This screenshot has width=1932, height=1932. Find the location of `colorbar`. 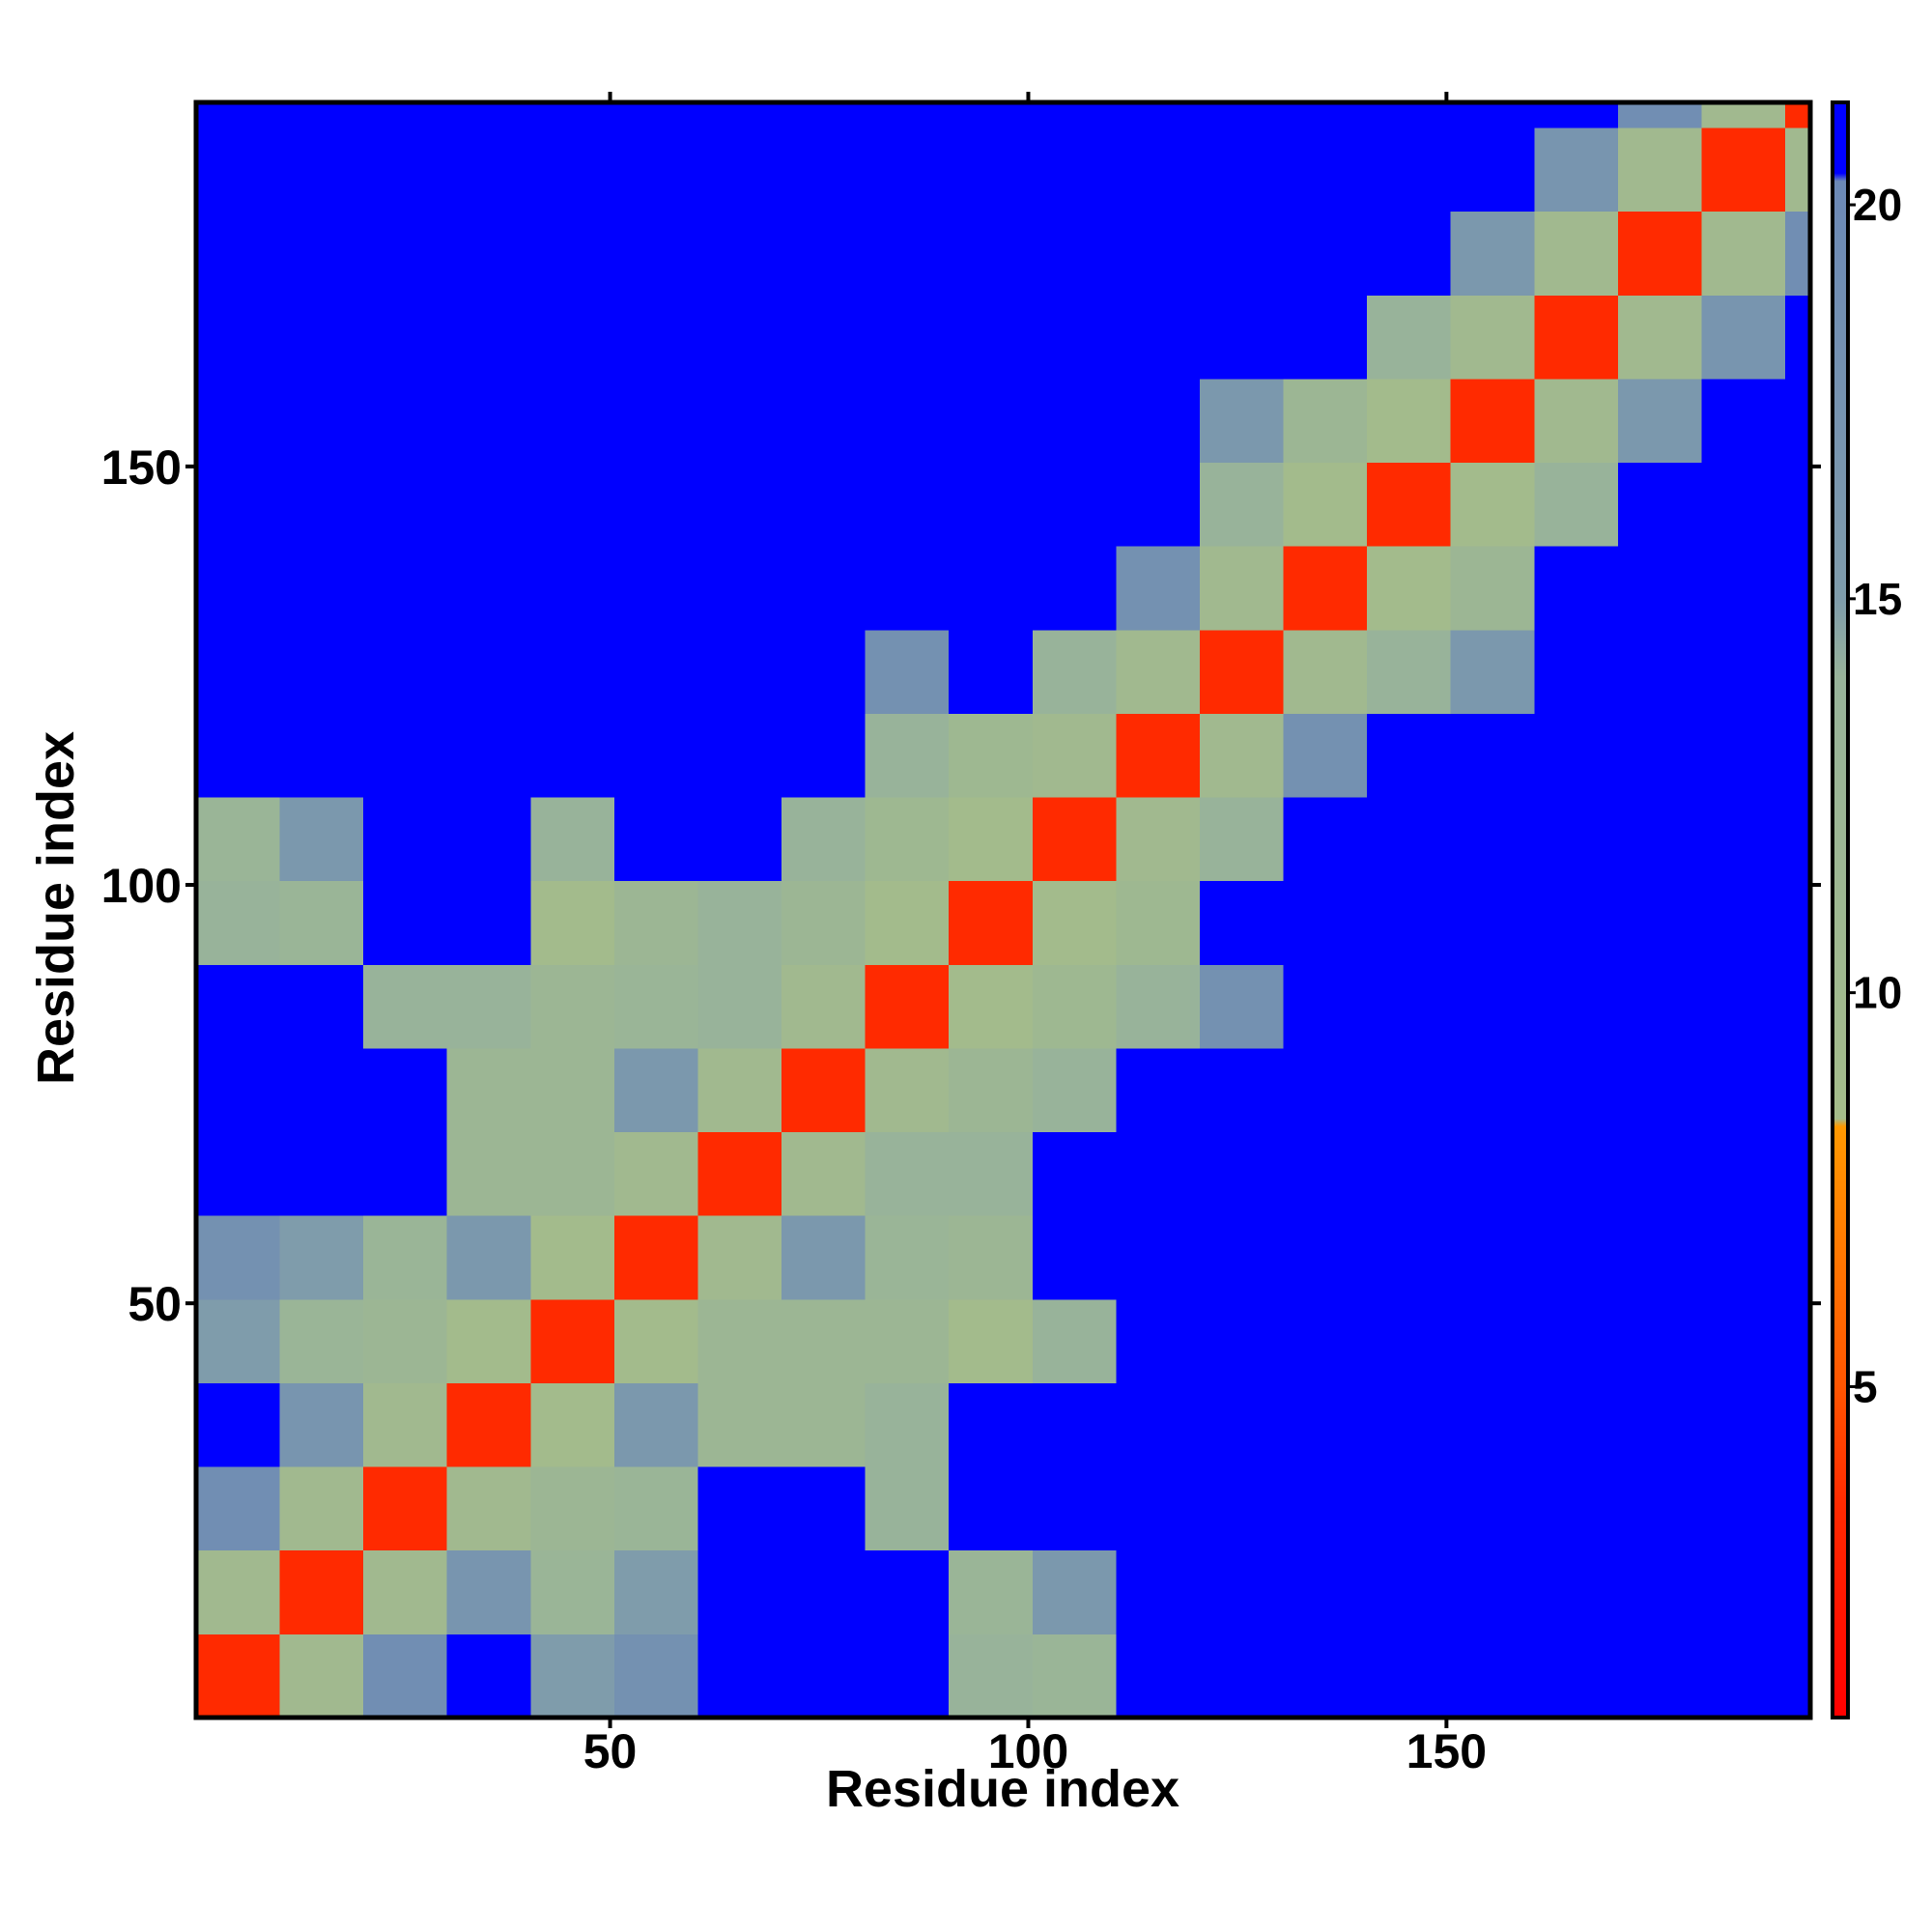

colorbar is located at coordinates (1840, 909).